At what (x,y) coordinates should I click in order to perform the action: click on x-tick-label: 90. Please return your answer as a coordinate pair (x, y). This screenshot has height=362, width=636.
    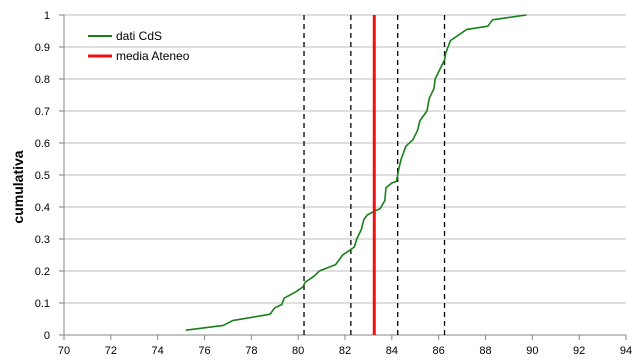
    Looking at the image, I should click on (532, 351).